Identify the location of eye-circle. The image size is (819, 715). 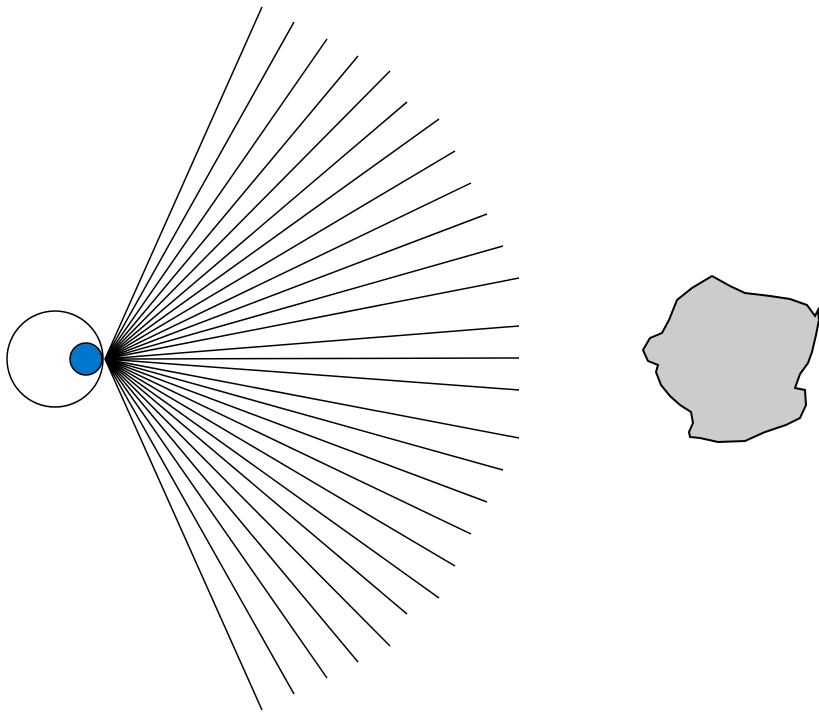
(55, 359).